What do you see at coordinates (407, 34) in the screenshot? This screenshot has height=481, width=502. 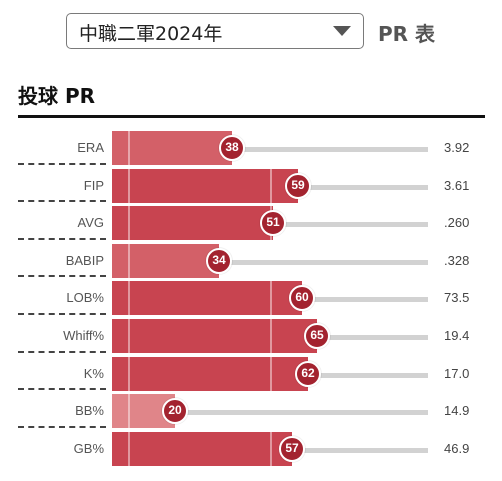 I see `pr-table-label: PR 表` at bounding box center [407, 34].